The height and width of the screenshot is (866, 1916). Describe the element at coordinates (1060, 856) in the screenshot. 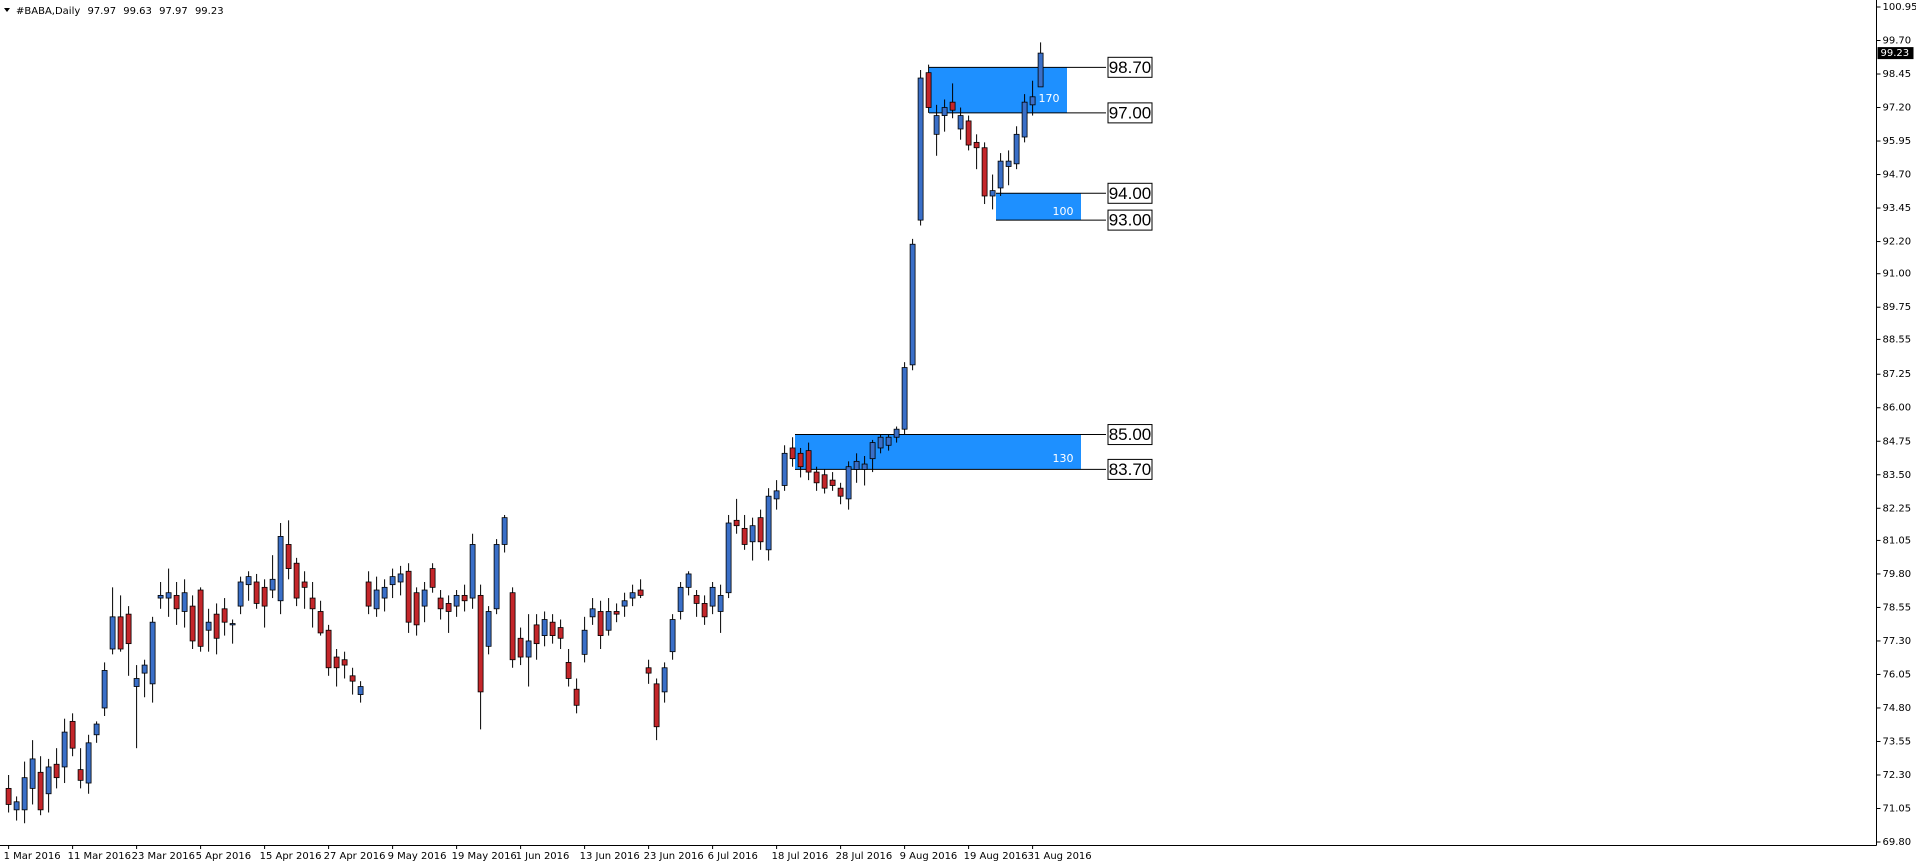

I see `x-tick-label: 31 Aug 2016` at that location.